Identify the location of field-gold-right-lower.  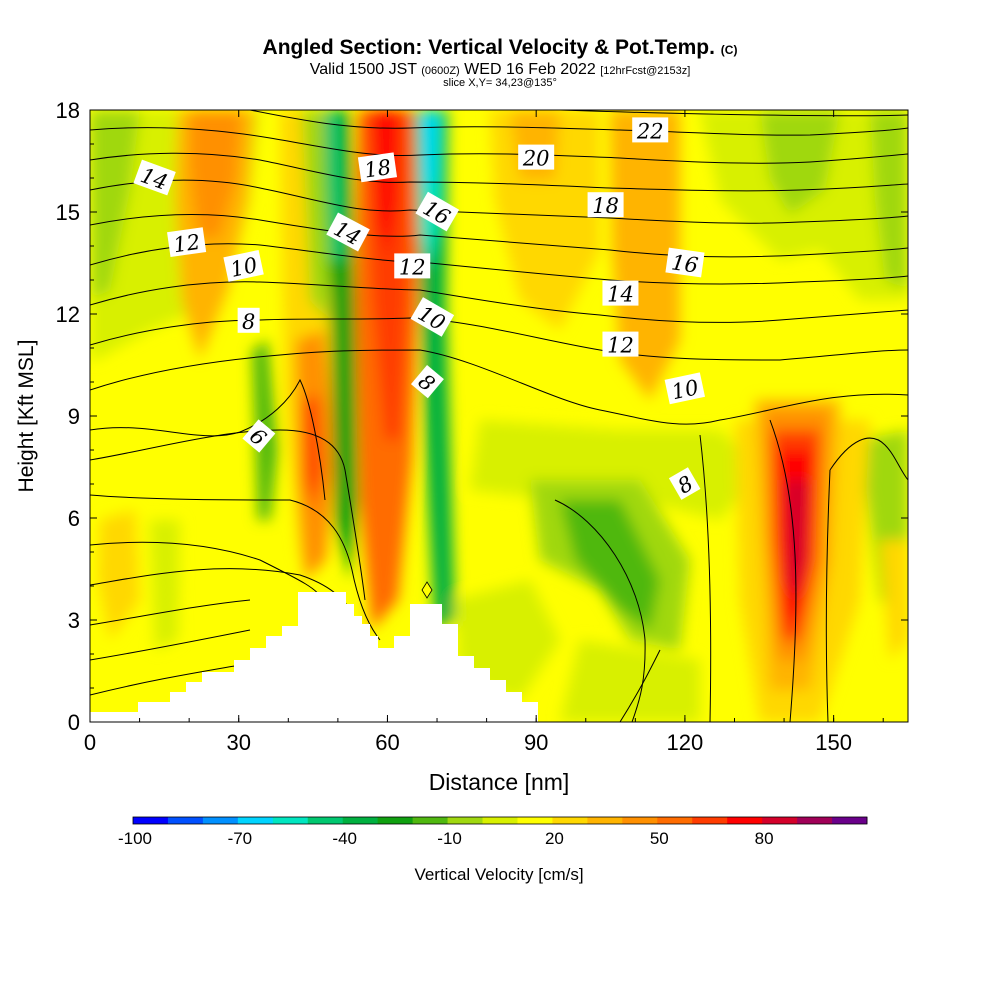
(894, 600).